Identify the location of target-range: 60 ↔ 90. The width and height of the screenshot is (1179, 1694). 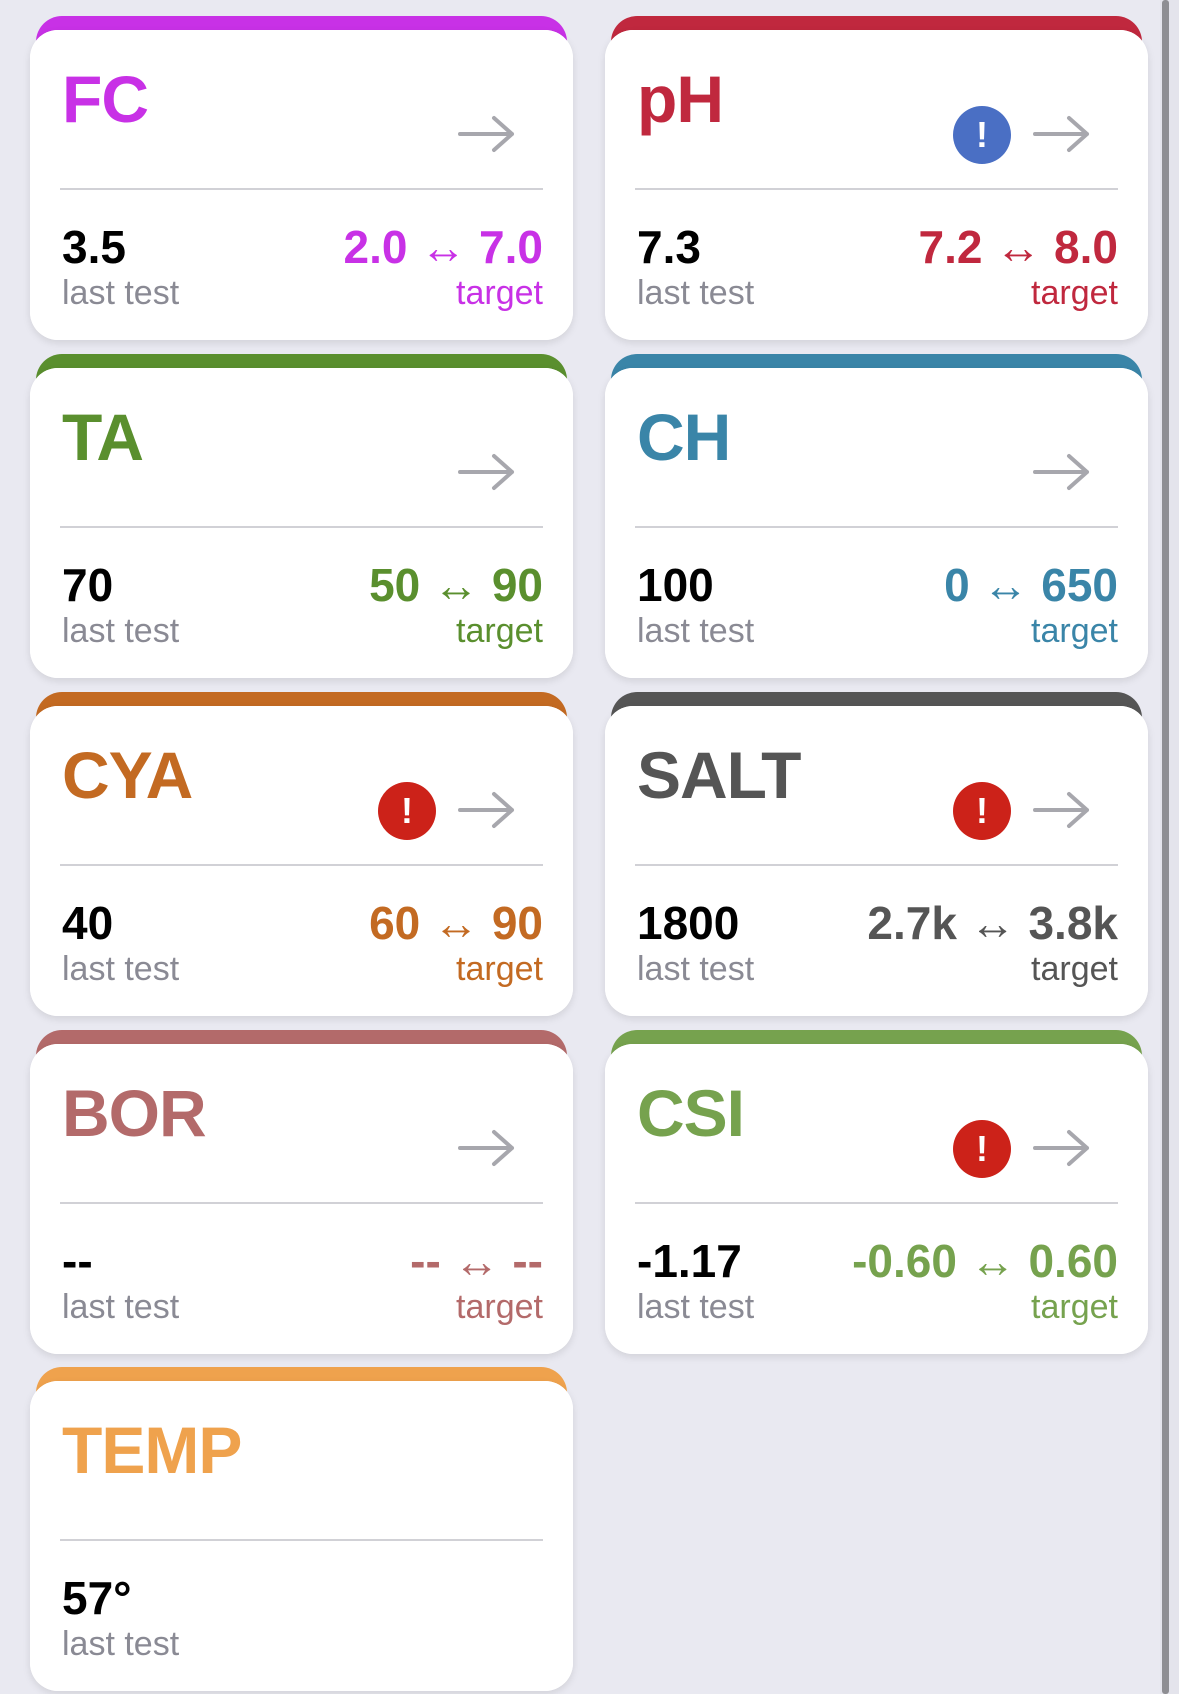
(456, 923).